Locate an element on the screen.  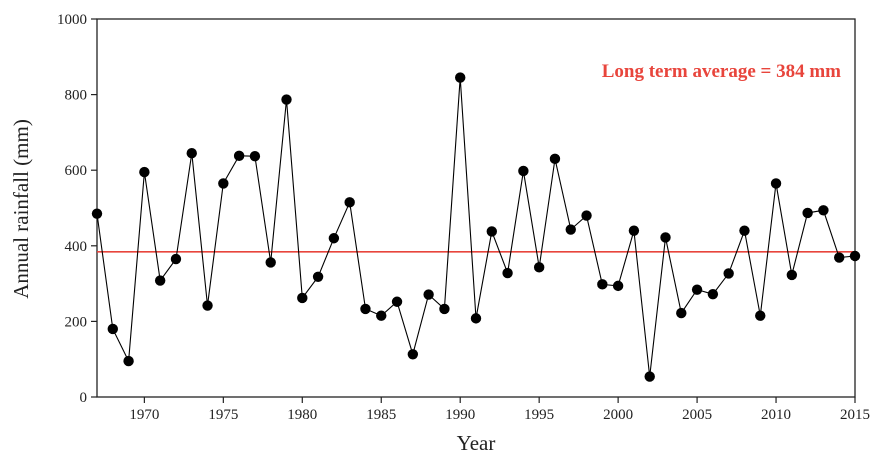
x-tick-label: 2000 is located at coordinates (618, 415).